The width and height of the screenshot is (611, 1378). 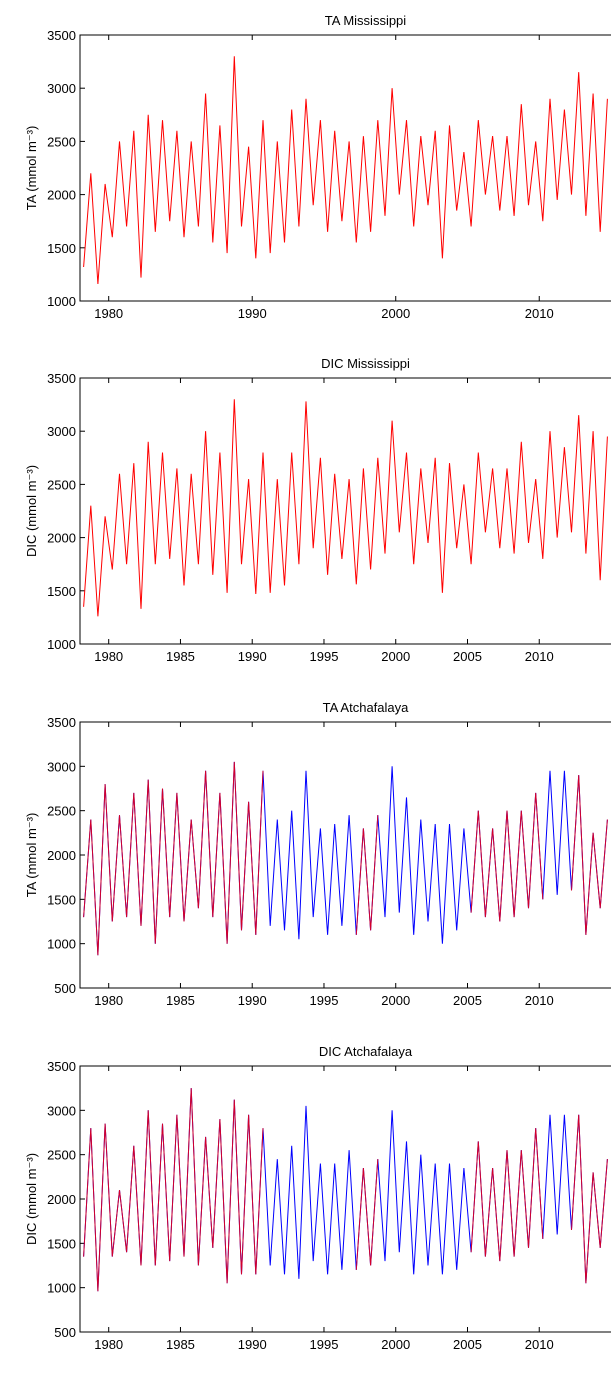 What do you see at coordinates (366, 707) in the screenshot?
I see `chart-title: TA Atchafalaya` at bounding box center [366, 707].